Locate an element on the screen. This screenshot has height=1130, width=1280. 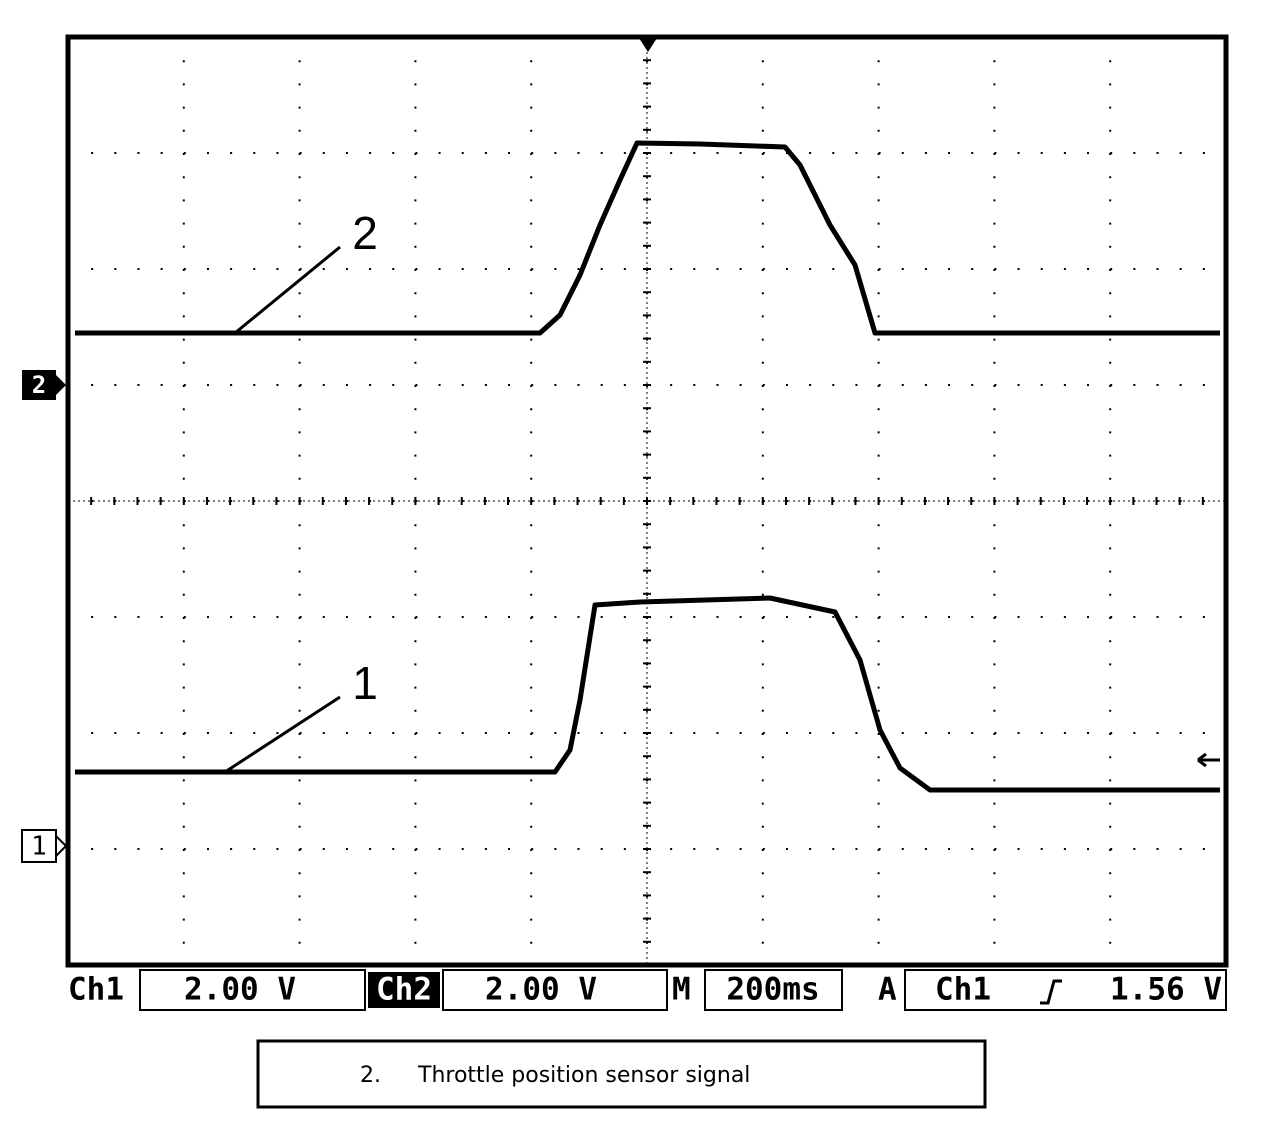
ch2-pointer is located at coordinates (287, 290).